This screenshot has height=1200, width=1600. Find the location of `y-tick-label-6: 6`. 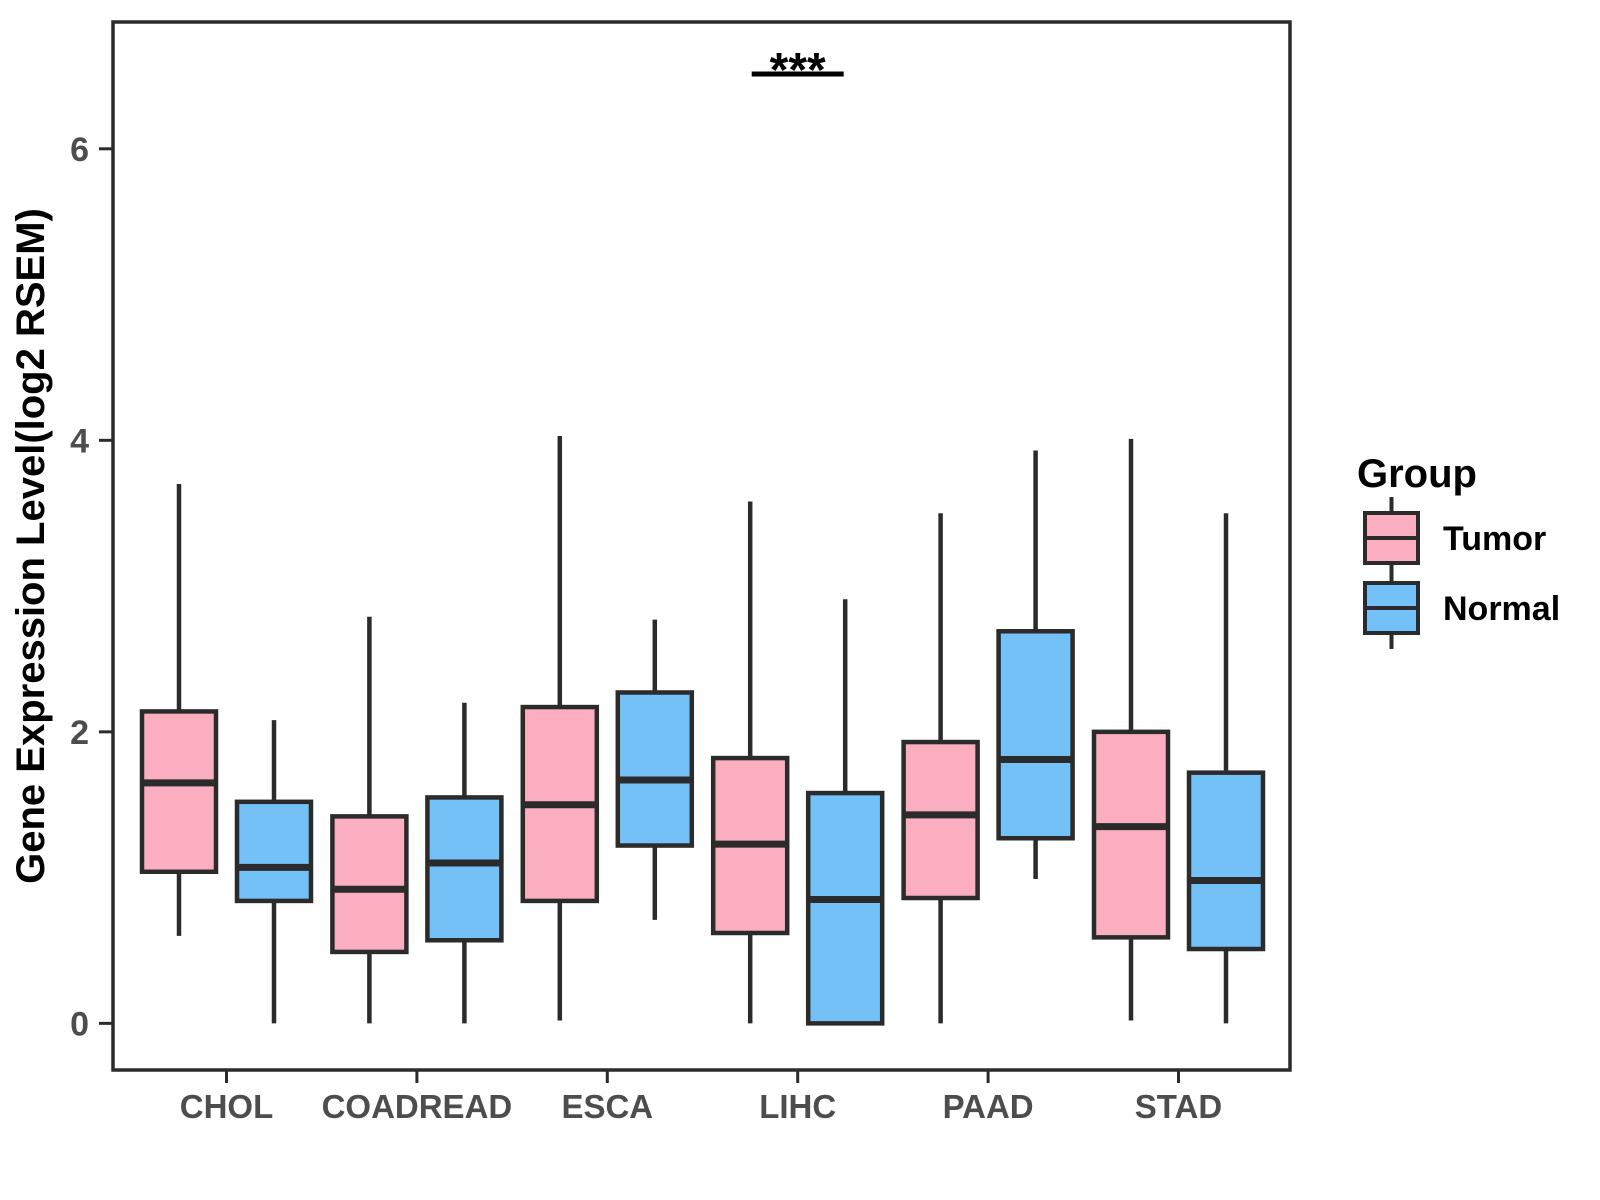

y-tick-label-6: 6 is located at coordinates (79, 150).